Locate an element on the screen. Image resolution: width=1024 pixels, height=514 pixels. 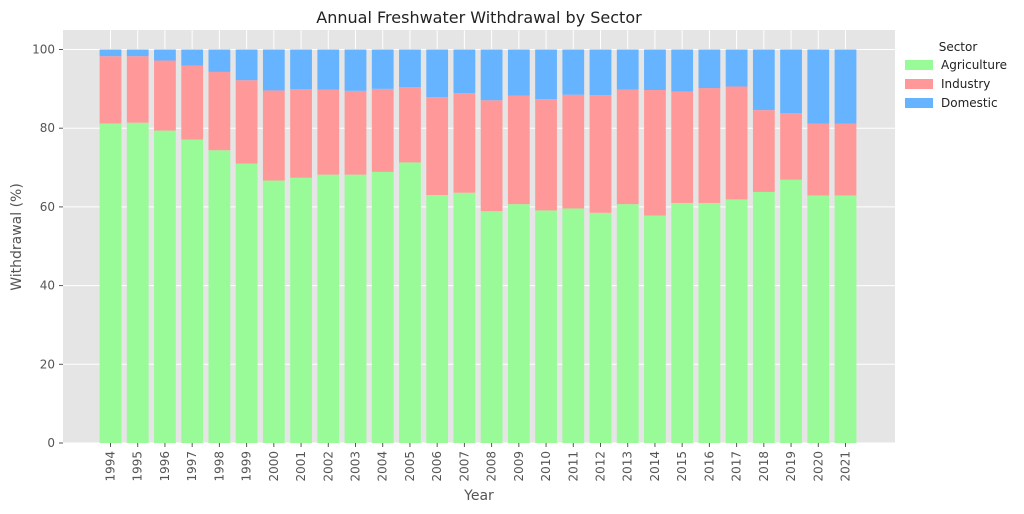
x-tick-label: 2020 is located at coordinates (818, 466).